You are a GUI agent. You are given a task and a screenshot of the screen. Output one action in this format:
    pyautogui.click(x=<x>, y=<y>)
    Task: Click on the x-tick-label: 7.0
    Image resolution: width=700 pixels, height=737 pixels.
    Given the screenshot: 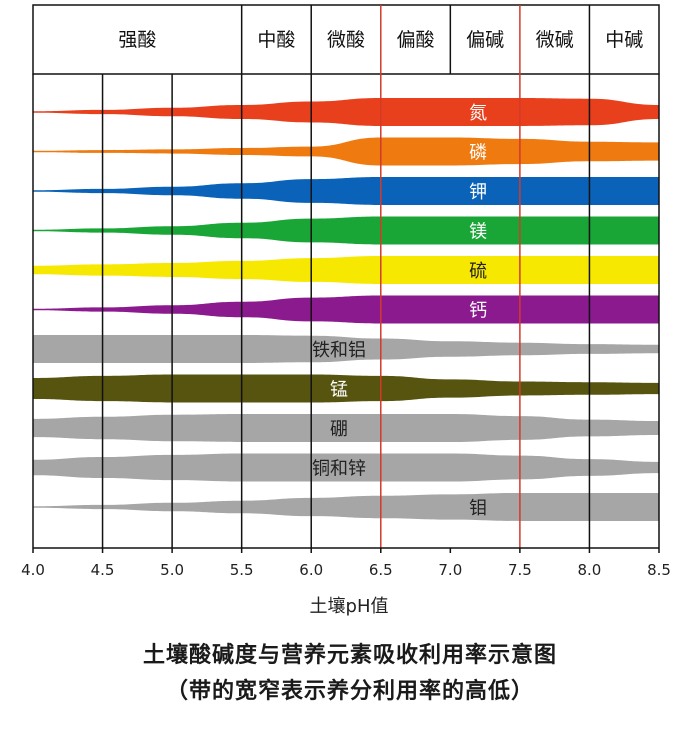 What is the action you would take?
    pyautogui.click(x=450, y=570)
    